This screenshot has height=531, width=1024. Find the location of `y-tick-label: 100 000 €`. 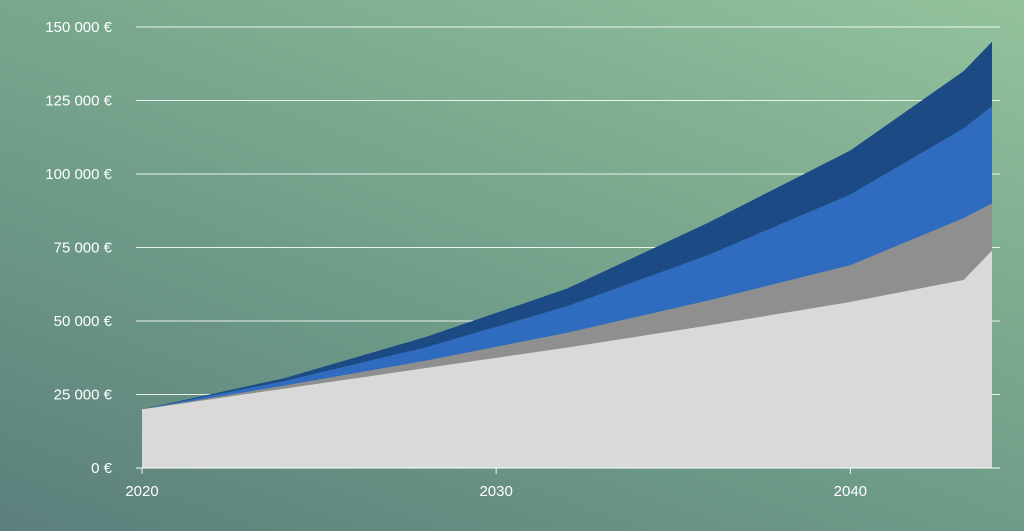

y-tick-label: 100 000 € is located at coordinates (78, 174).